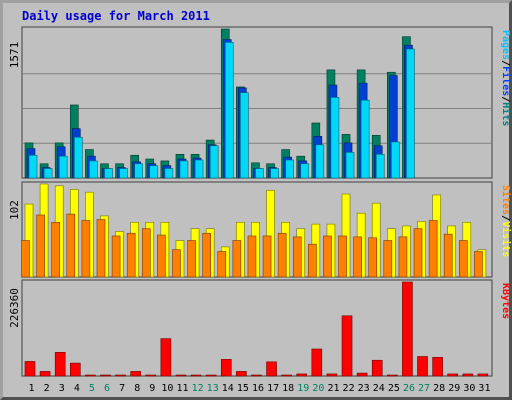 Image resolution: width=512 pixels, height=400 pixels. I want to click on x-tick-day-11: 11, so click(182, 388).